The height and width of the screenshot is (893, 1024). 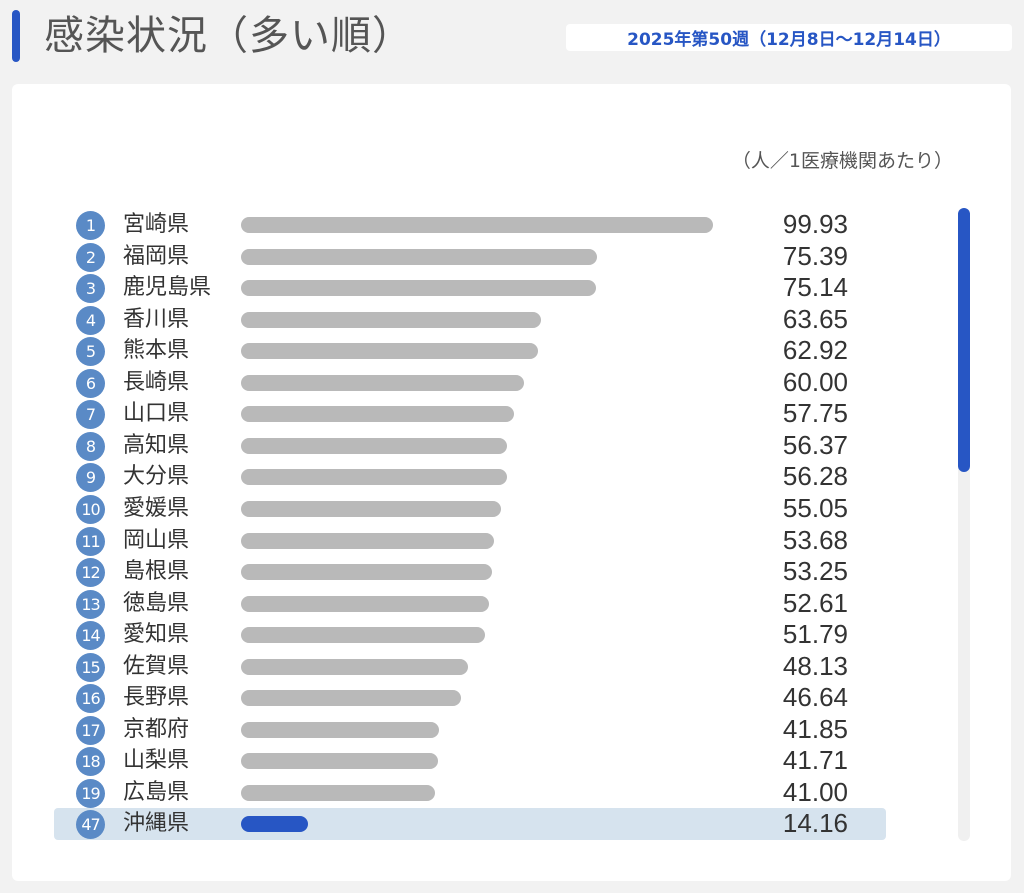 What do you see at coordinates (815, 507) in the screenshot?
I see `value-label: 55.05` at bounding box center [815, 507].